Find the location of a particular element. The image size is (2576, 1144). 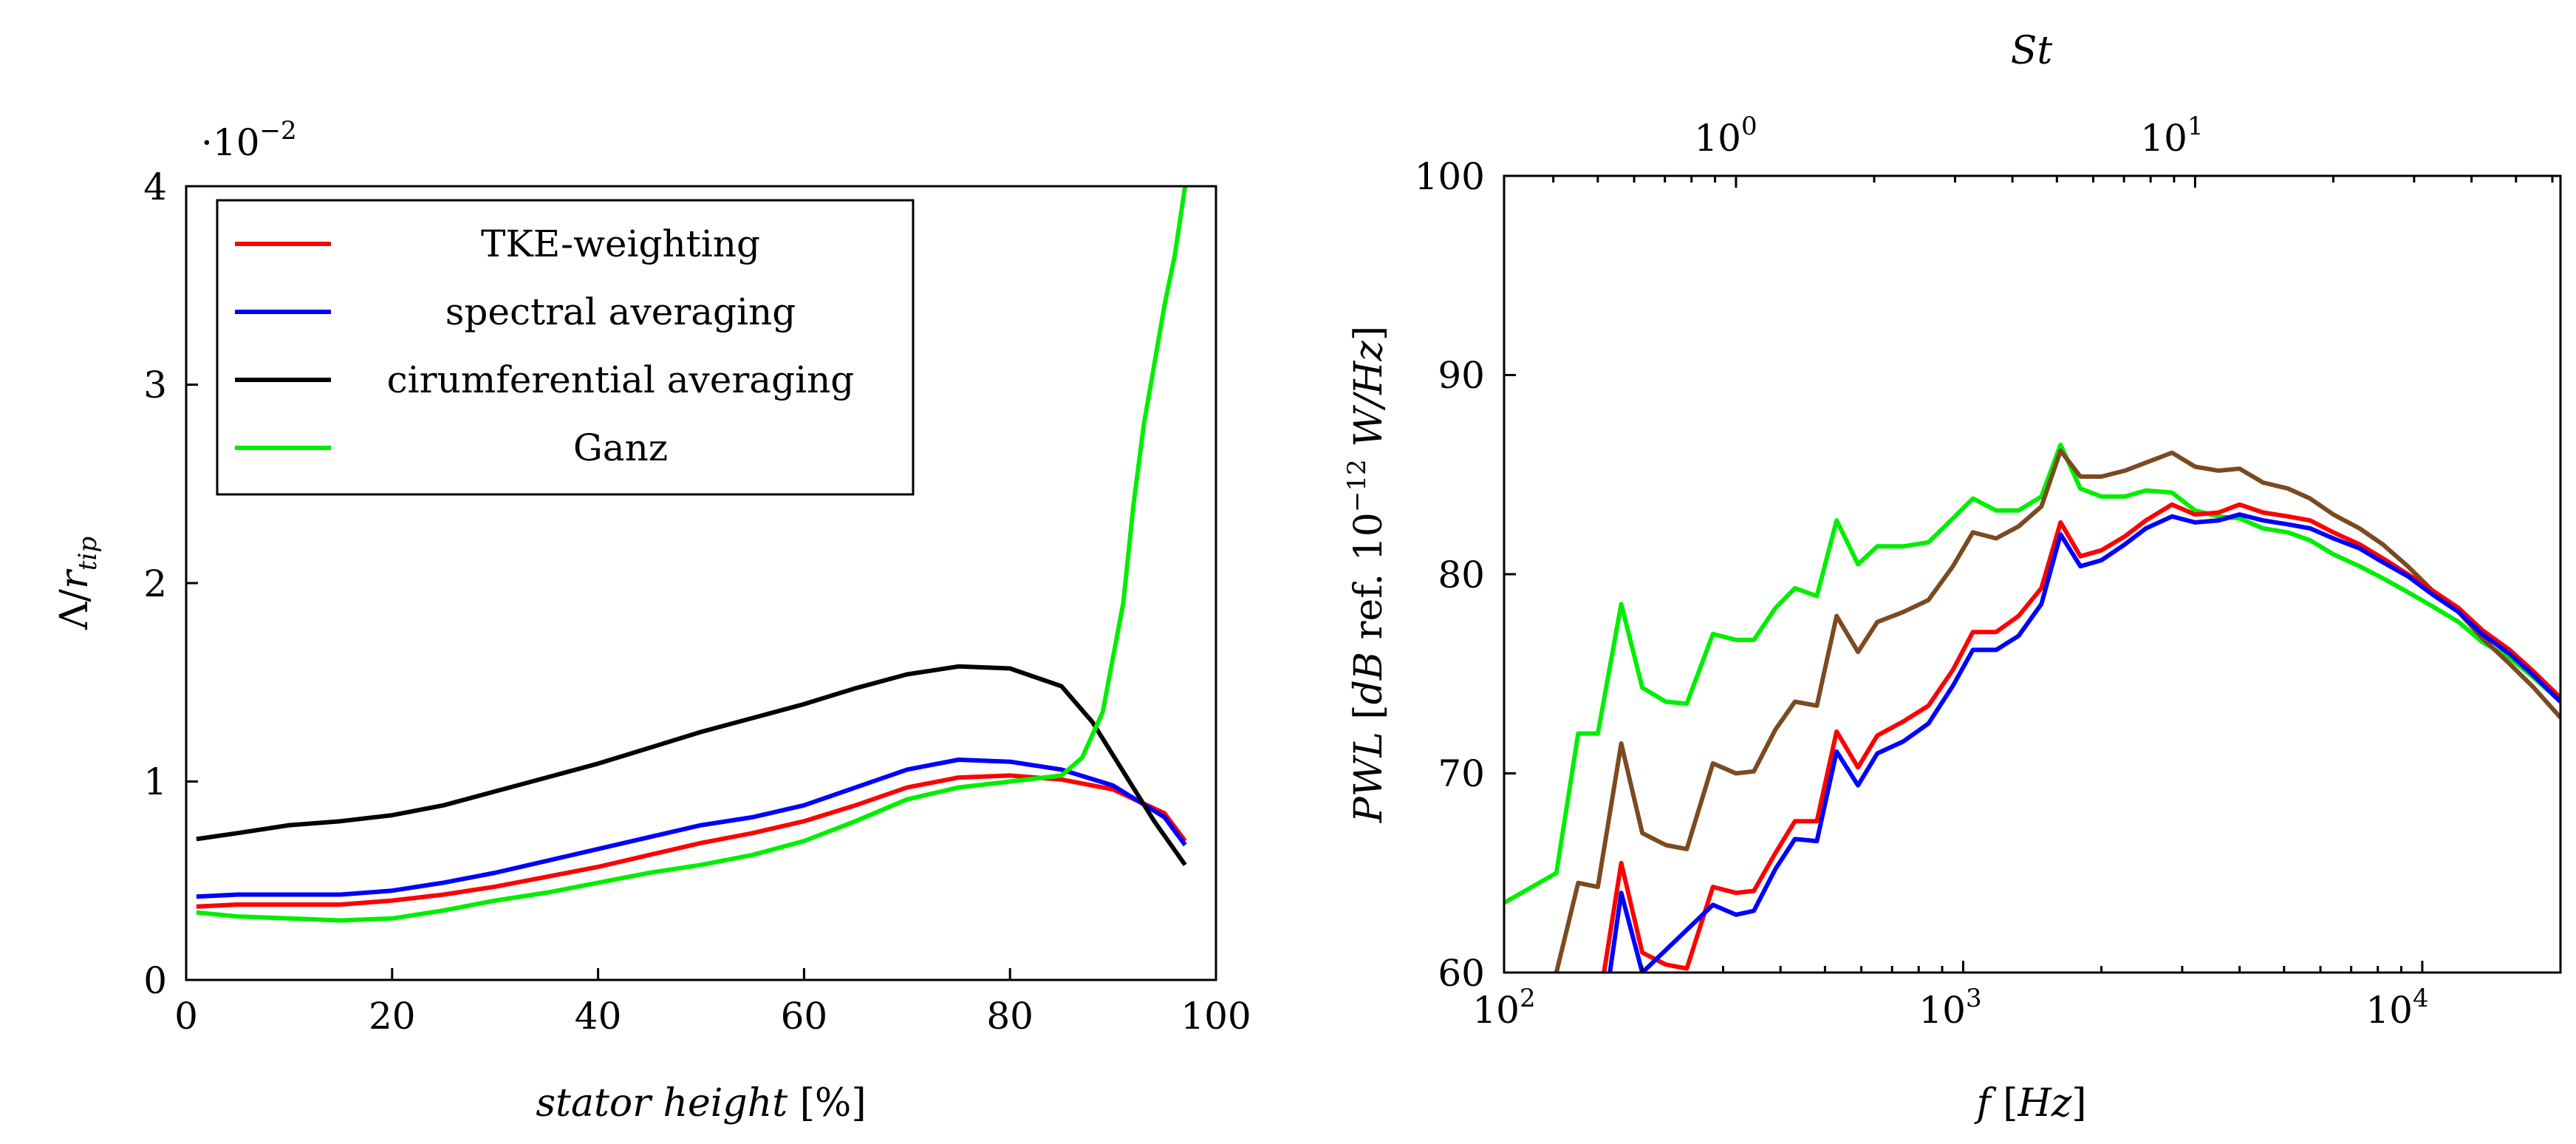

left-y-label: Λ/rtip is located at coordinates (77, 583).